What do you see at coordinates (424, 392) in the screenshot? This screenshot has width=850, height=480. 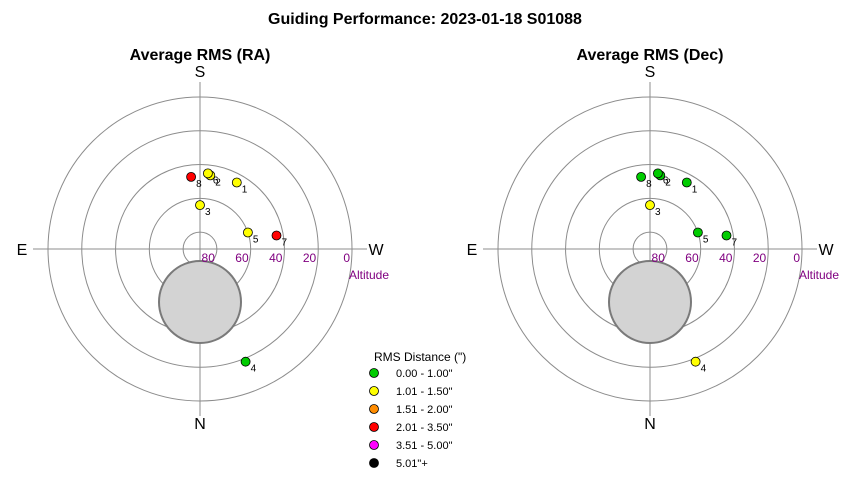 I see `legend-label-1: 1.01 - 1.50"` at bounding box center [424, 392].